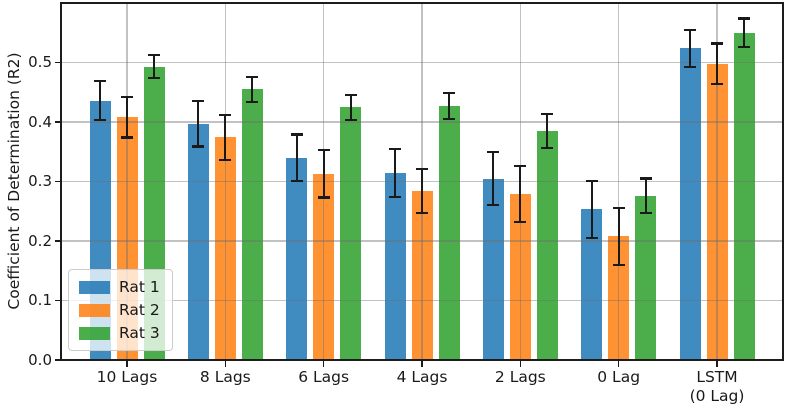 The height and width of the screenshot is (408, 786). Describe the element at coordinates (119, 287) in the screenshot. I see `legend-item-rat1: Rat 1` at that location.